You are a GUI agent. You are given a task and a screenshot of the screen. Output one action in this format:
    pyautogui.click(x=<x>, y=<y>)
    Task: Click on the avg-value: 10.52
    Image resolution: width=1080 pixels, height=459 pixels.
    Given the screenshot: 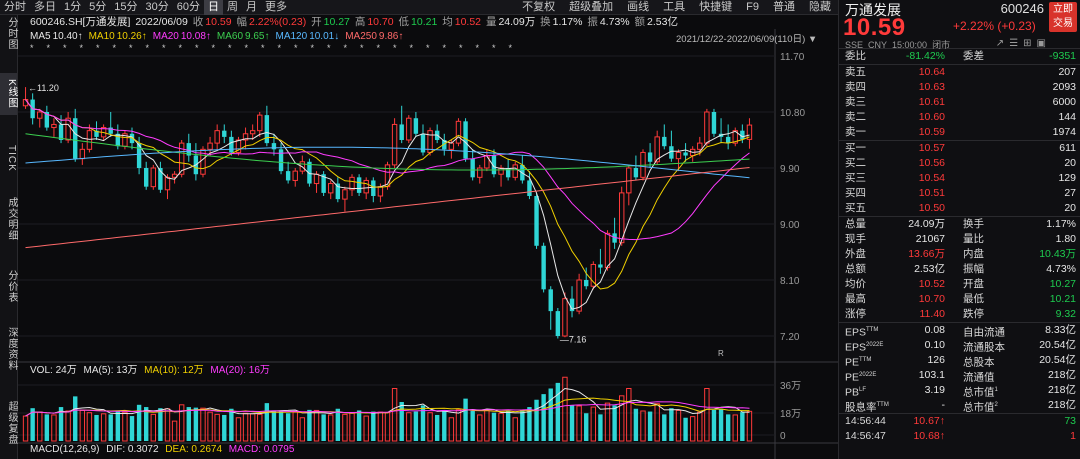 What is the action you would take?
    pyautogui.click(x=468, y=22)
    